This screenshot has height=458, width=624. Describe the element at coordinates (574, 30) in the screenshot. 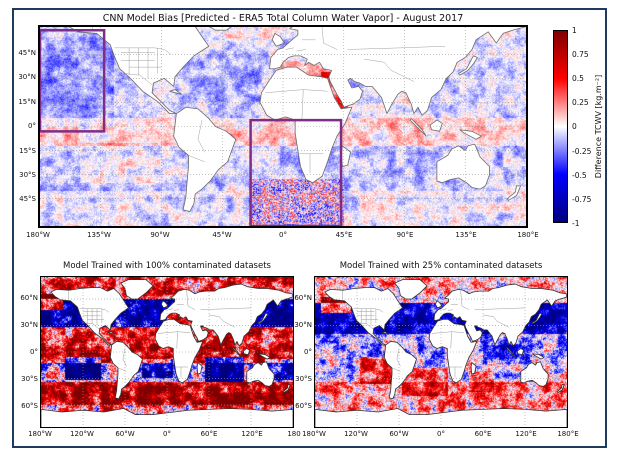

I see `colorbar-tick: 1` at that location.